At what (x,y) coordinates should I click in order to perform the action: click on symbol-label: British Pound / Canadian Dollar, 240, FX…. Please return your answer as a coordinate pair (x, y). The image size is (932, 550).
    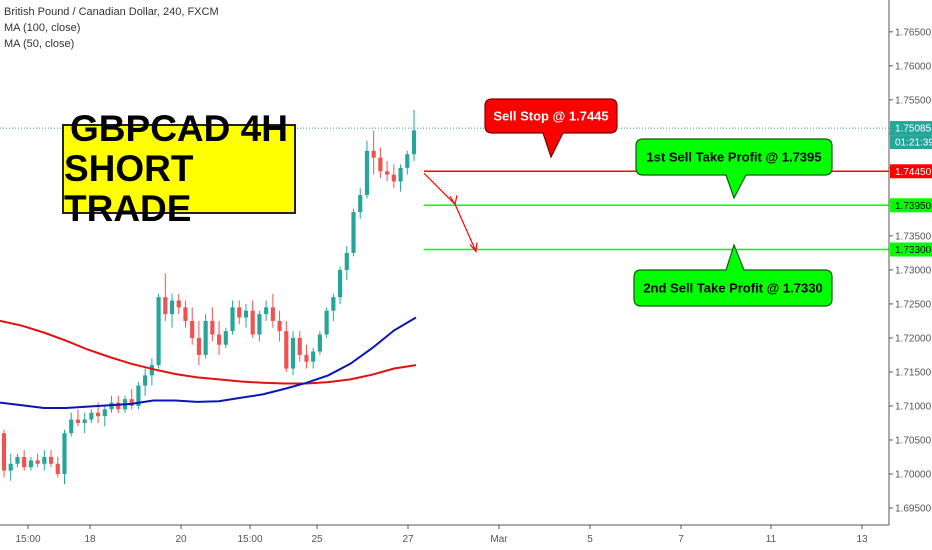
    Looking at the image, I should click on (111, 12).